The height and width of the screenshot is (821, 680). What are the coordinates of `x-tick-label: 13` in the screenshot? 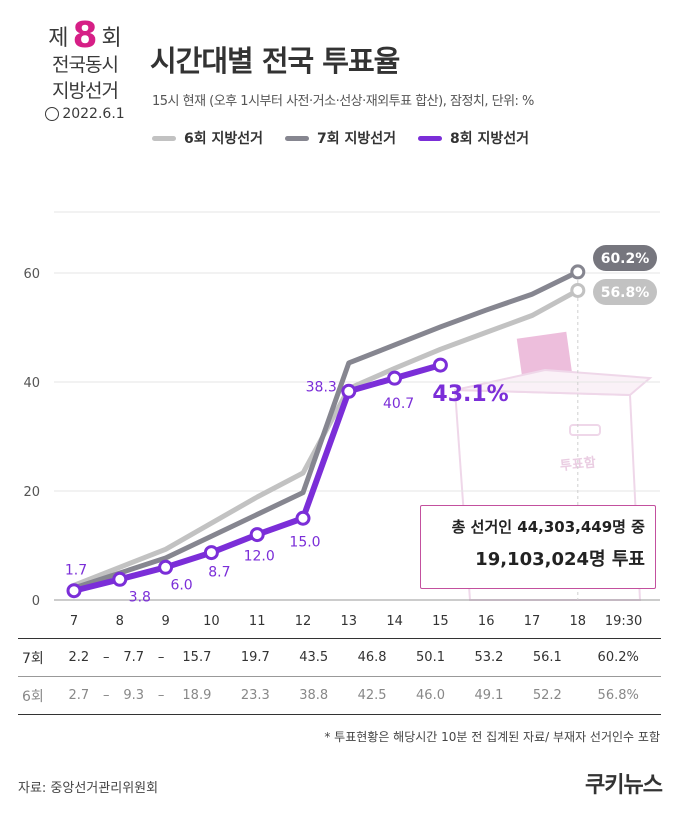 It's located at (349, 621).